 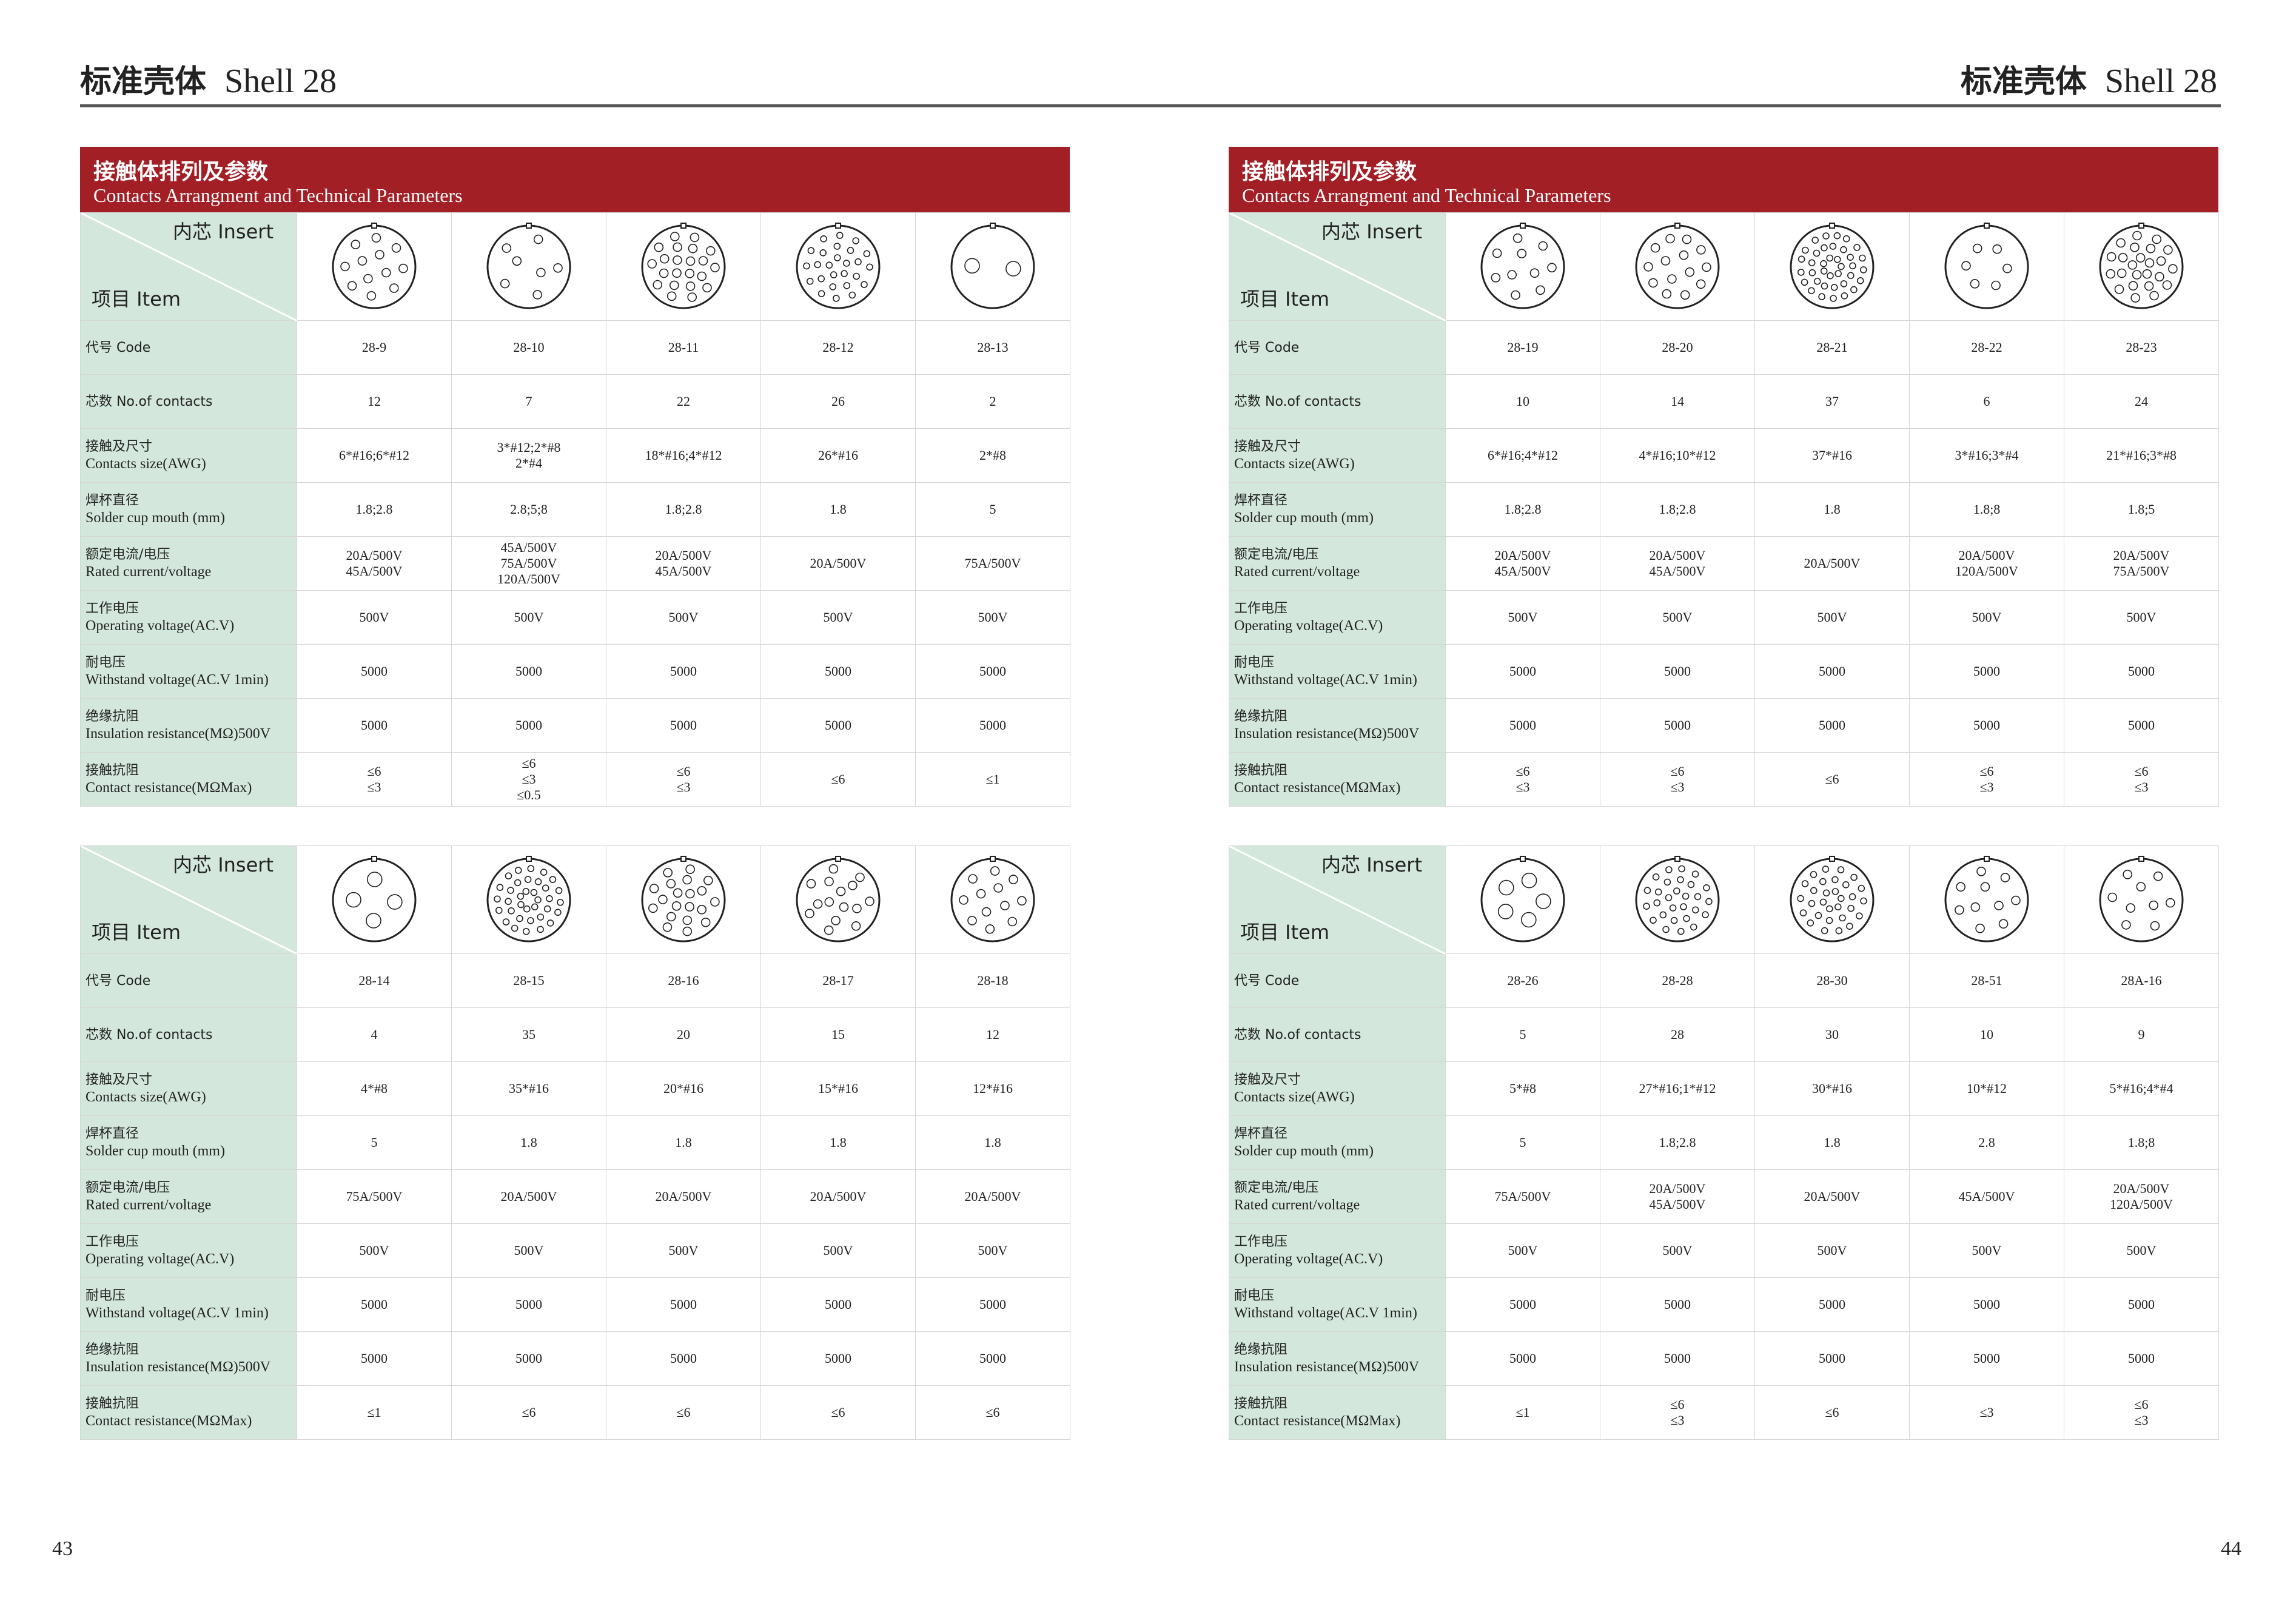 What do you see at coordinates (992, 1196) in the screenshot?
I see `cell-rated: 20A/500V` at bounding box center [992, 1196].